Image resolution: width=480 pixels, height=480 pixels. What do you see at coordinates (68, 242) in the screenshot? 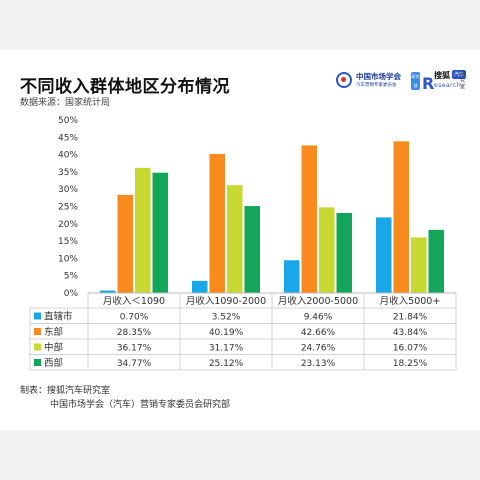
I see `y-tick-label: 15%` at bounding box center [68, 242].